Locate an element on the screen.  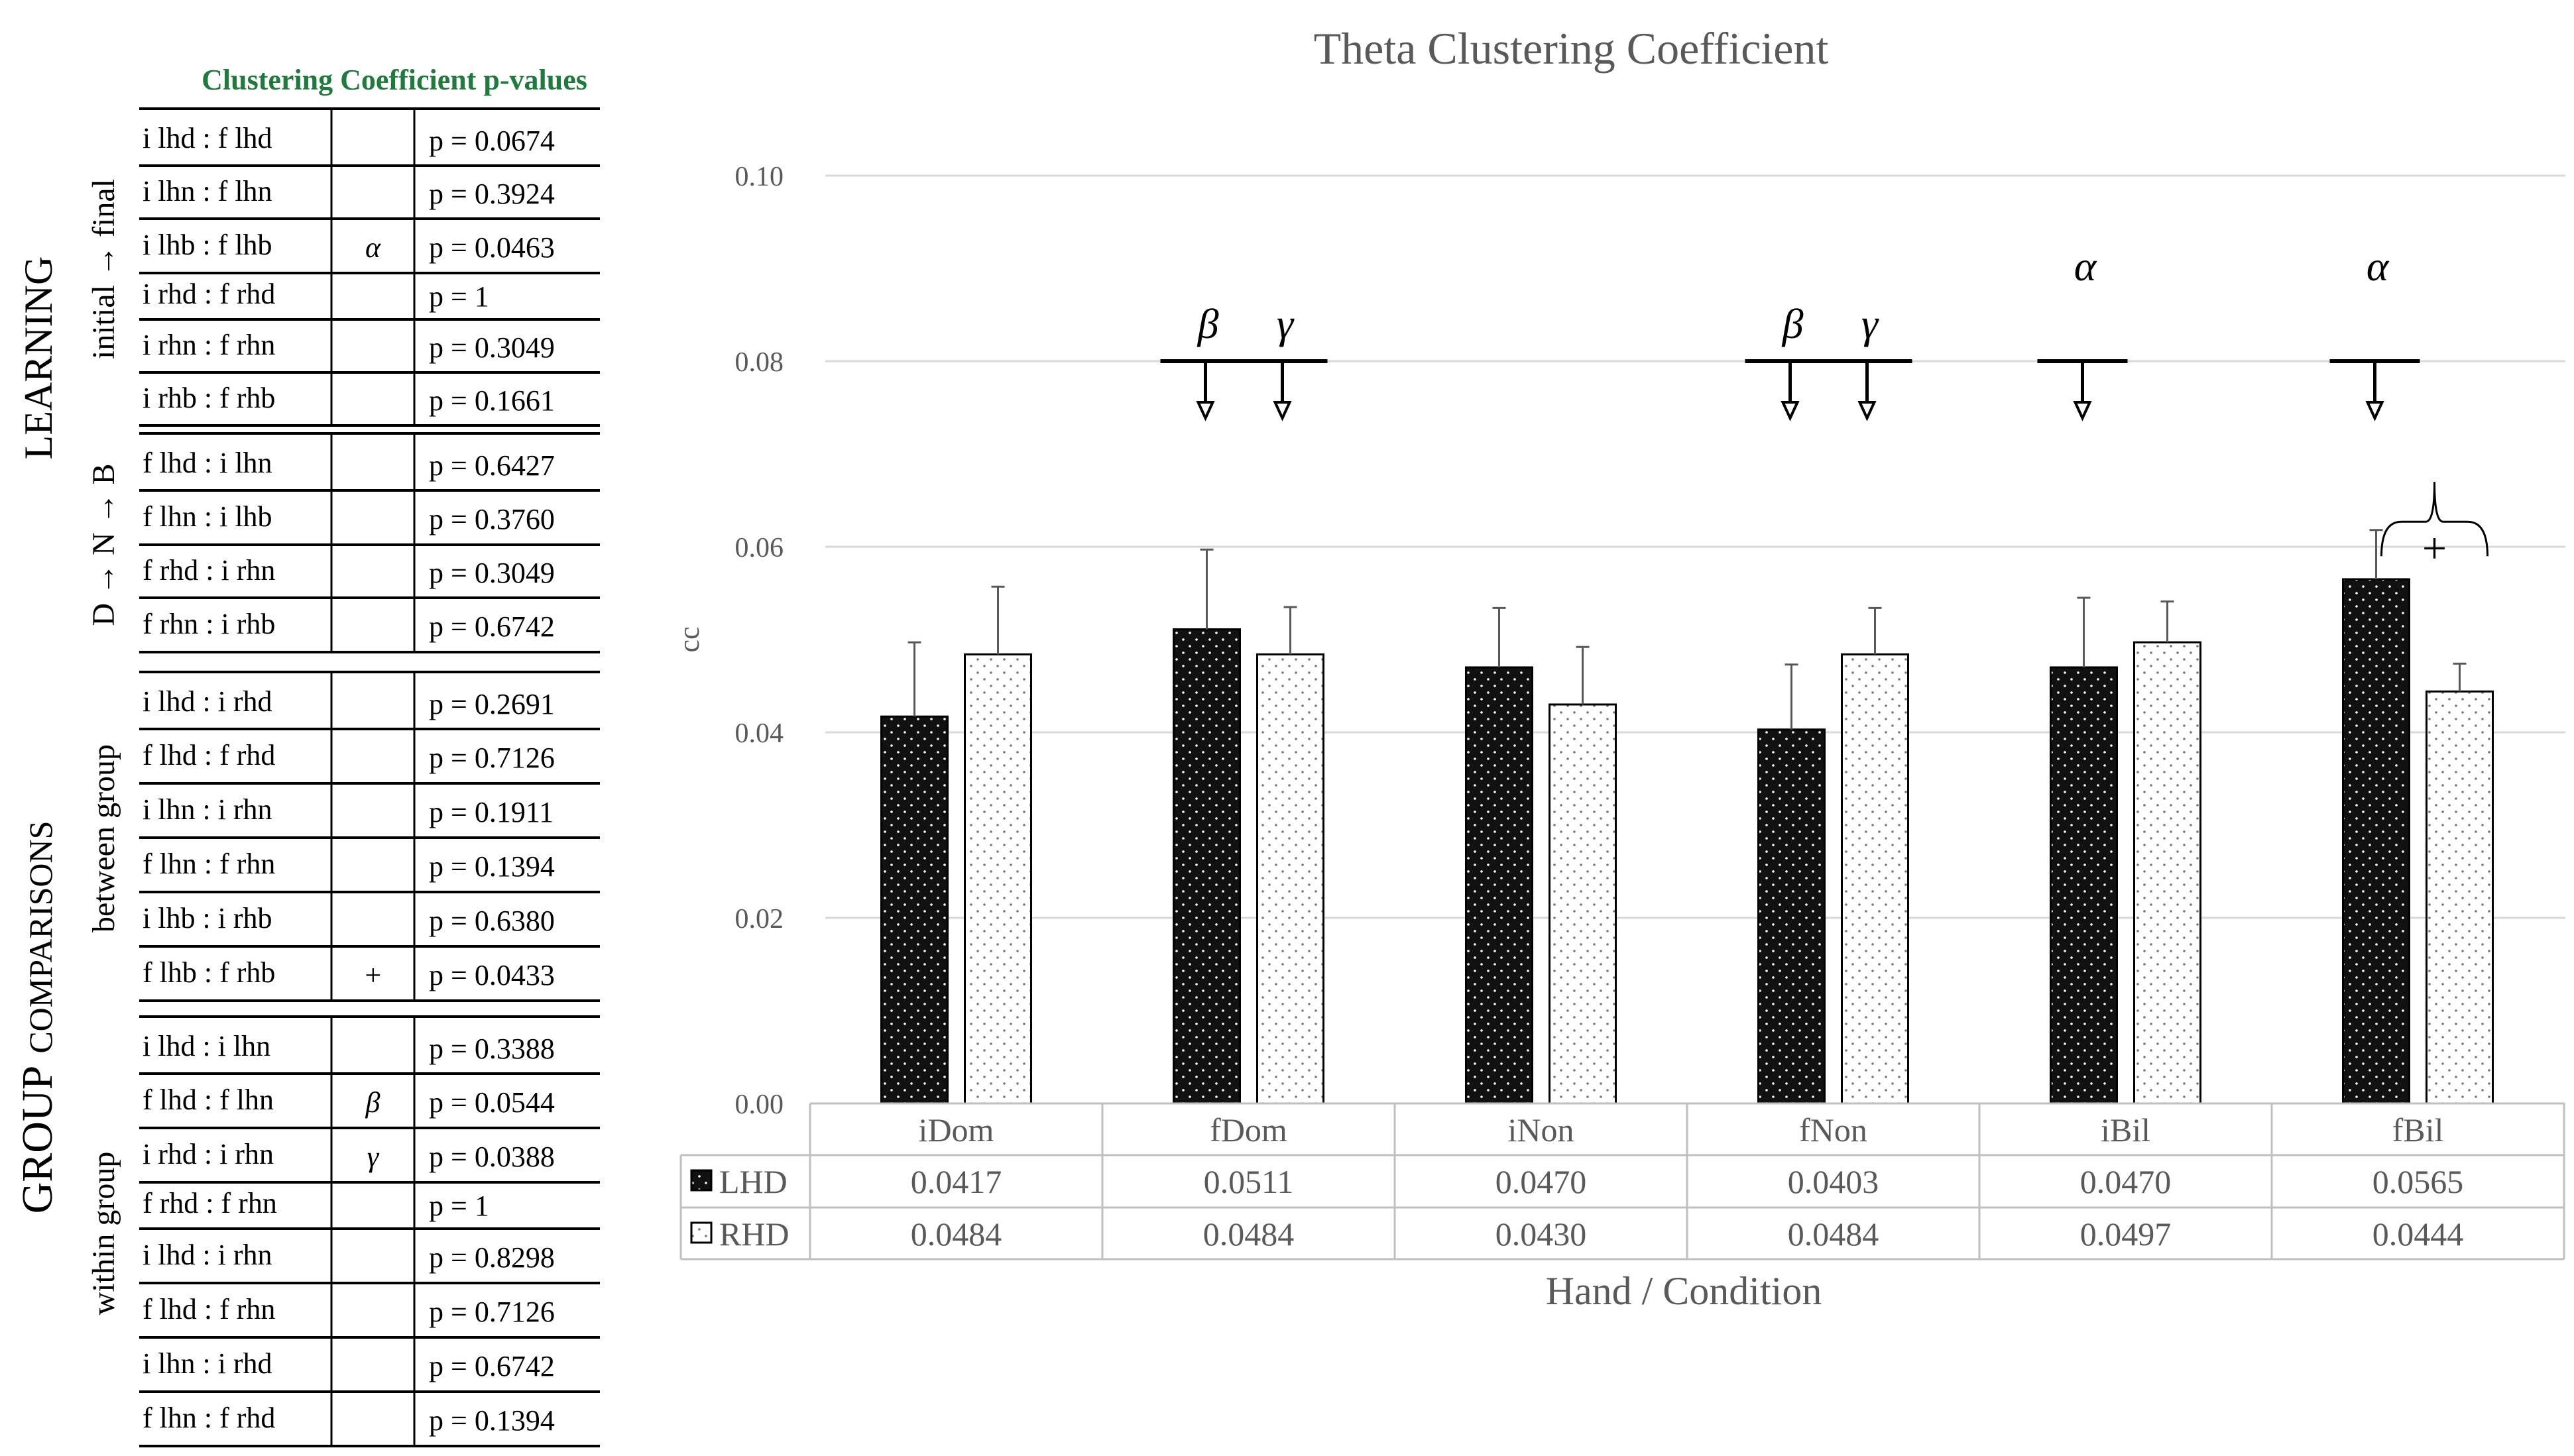
significance-mark-cell: + is located at coordinates (373, 975).